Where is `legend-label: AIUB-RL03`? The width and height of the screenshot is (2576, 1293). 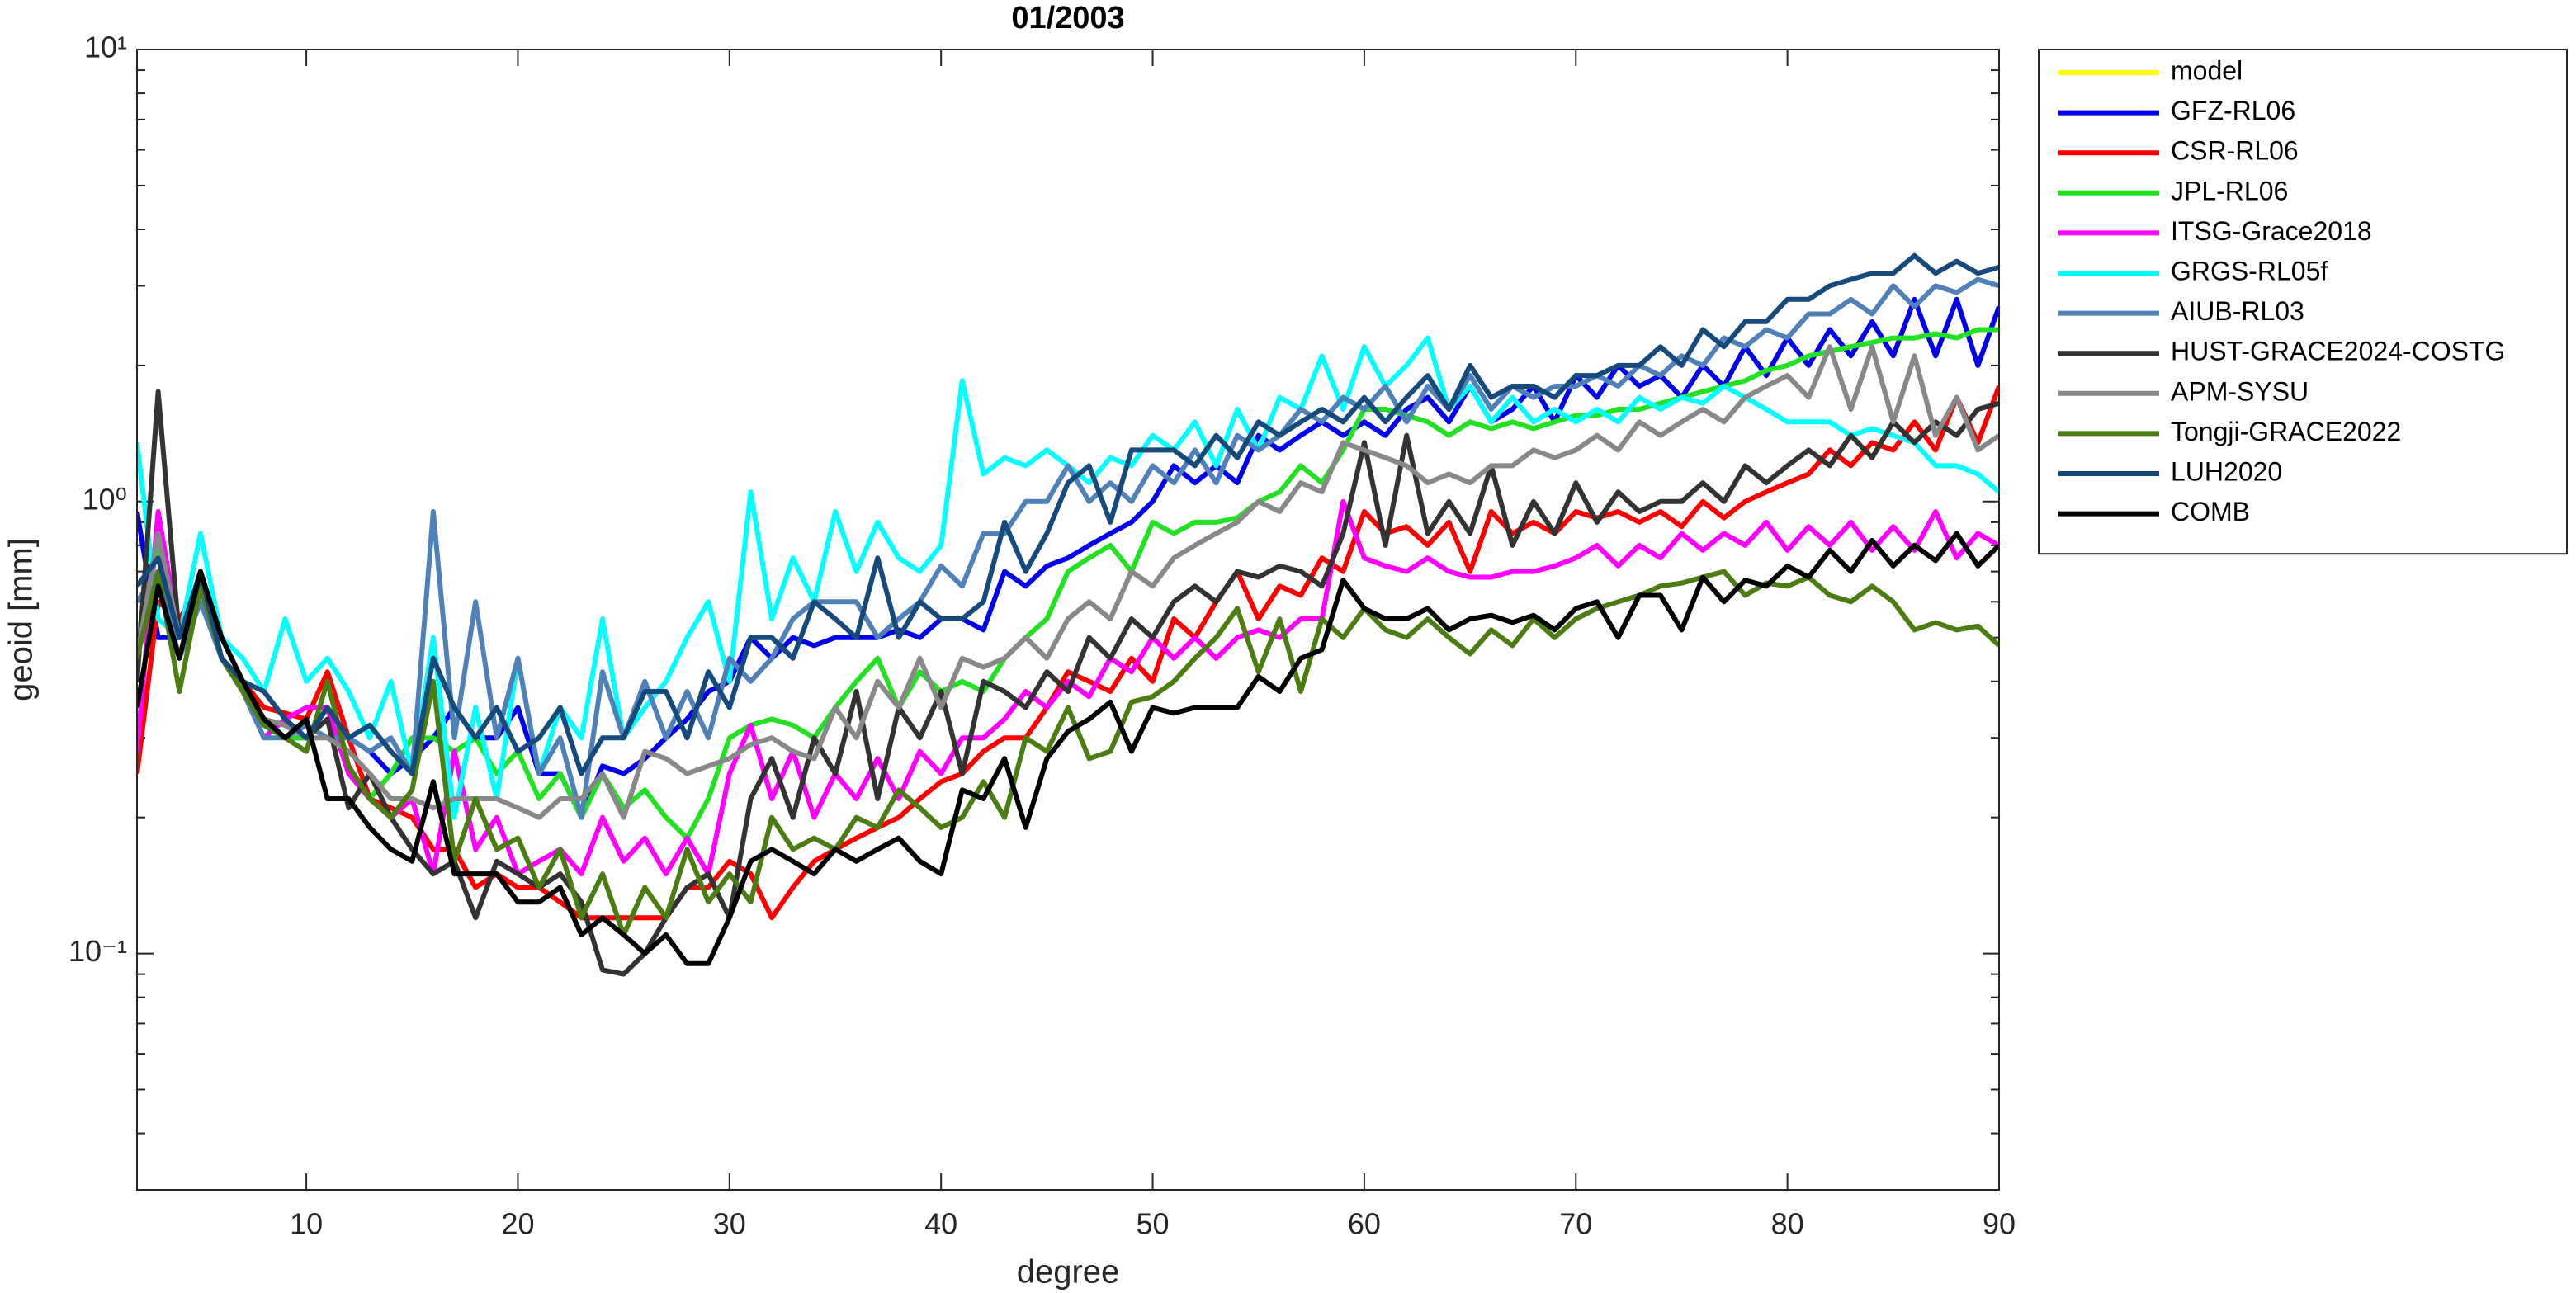
legend-label: AIUB-RL03 is located at coordinates (2237, 311).